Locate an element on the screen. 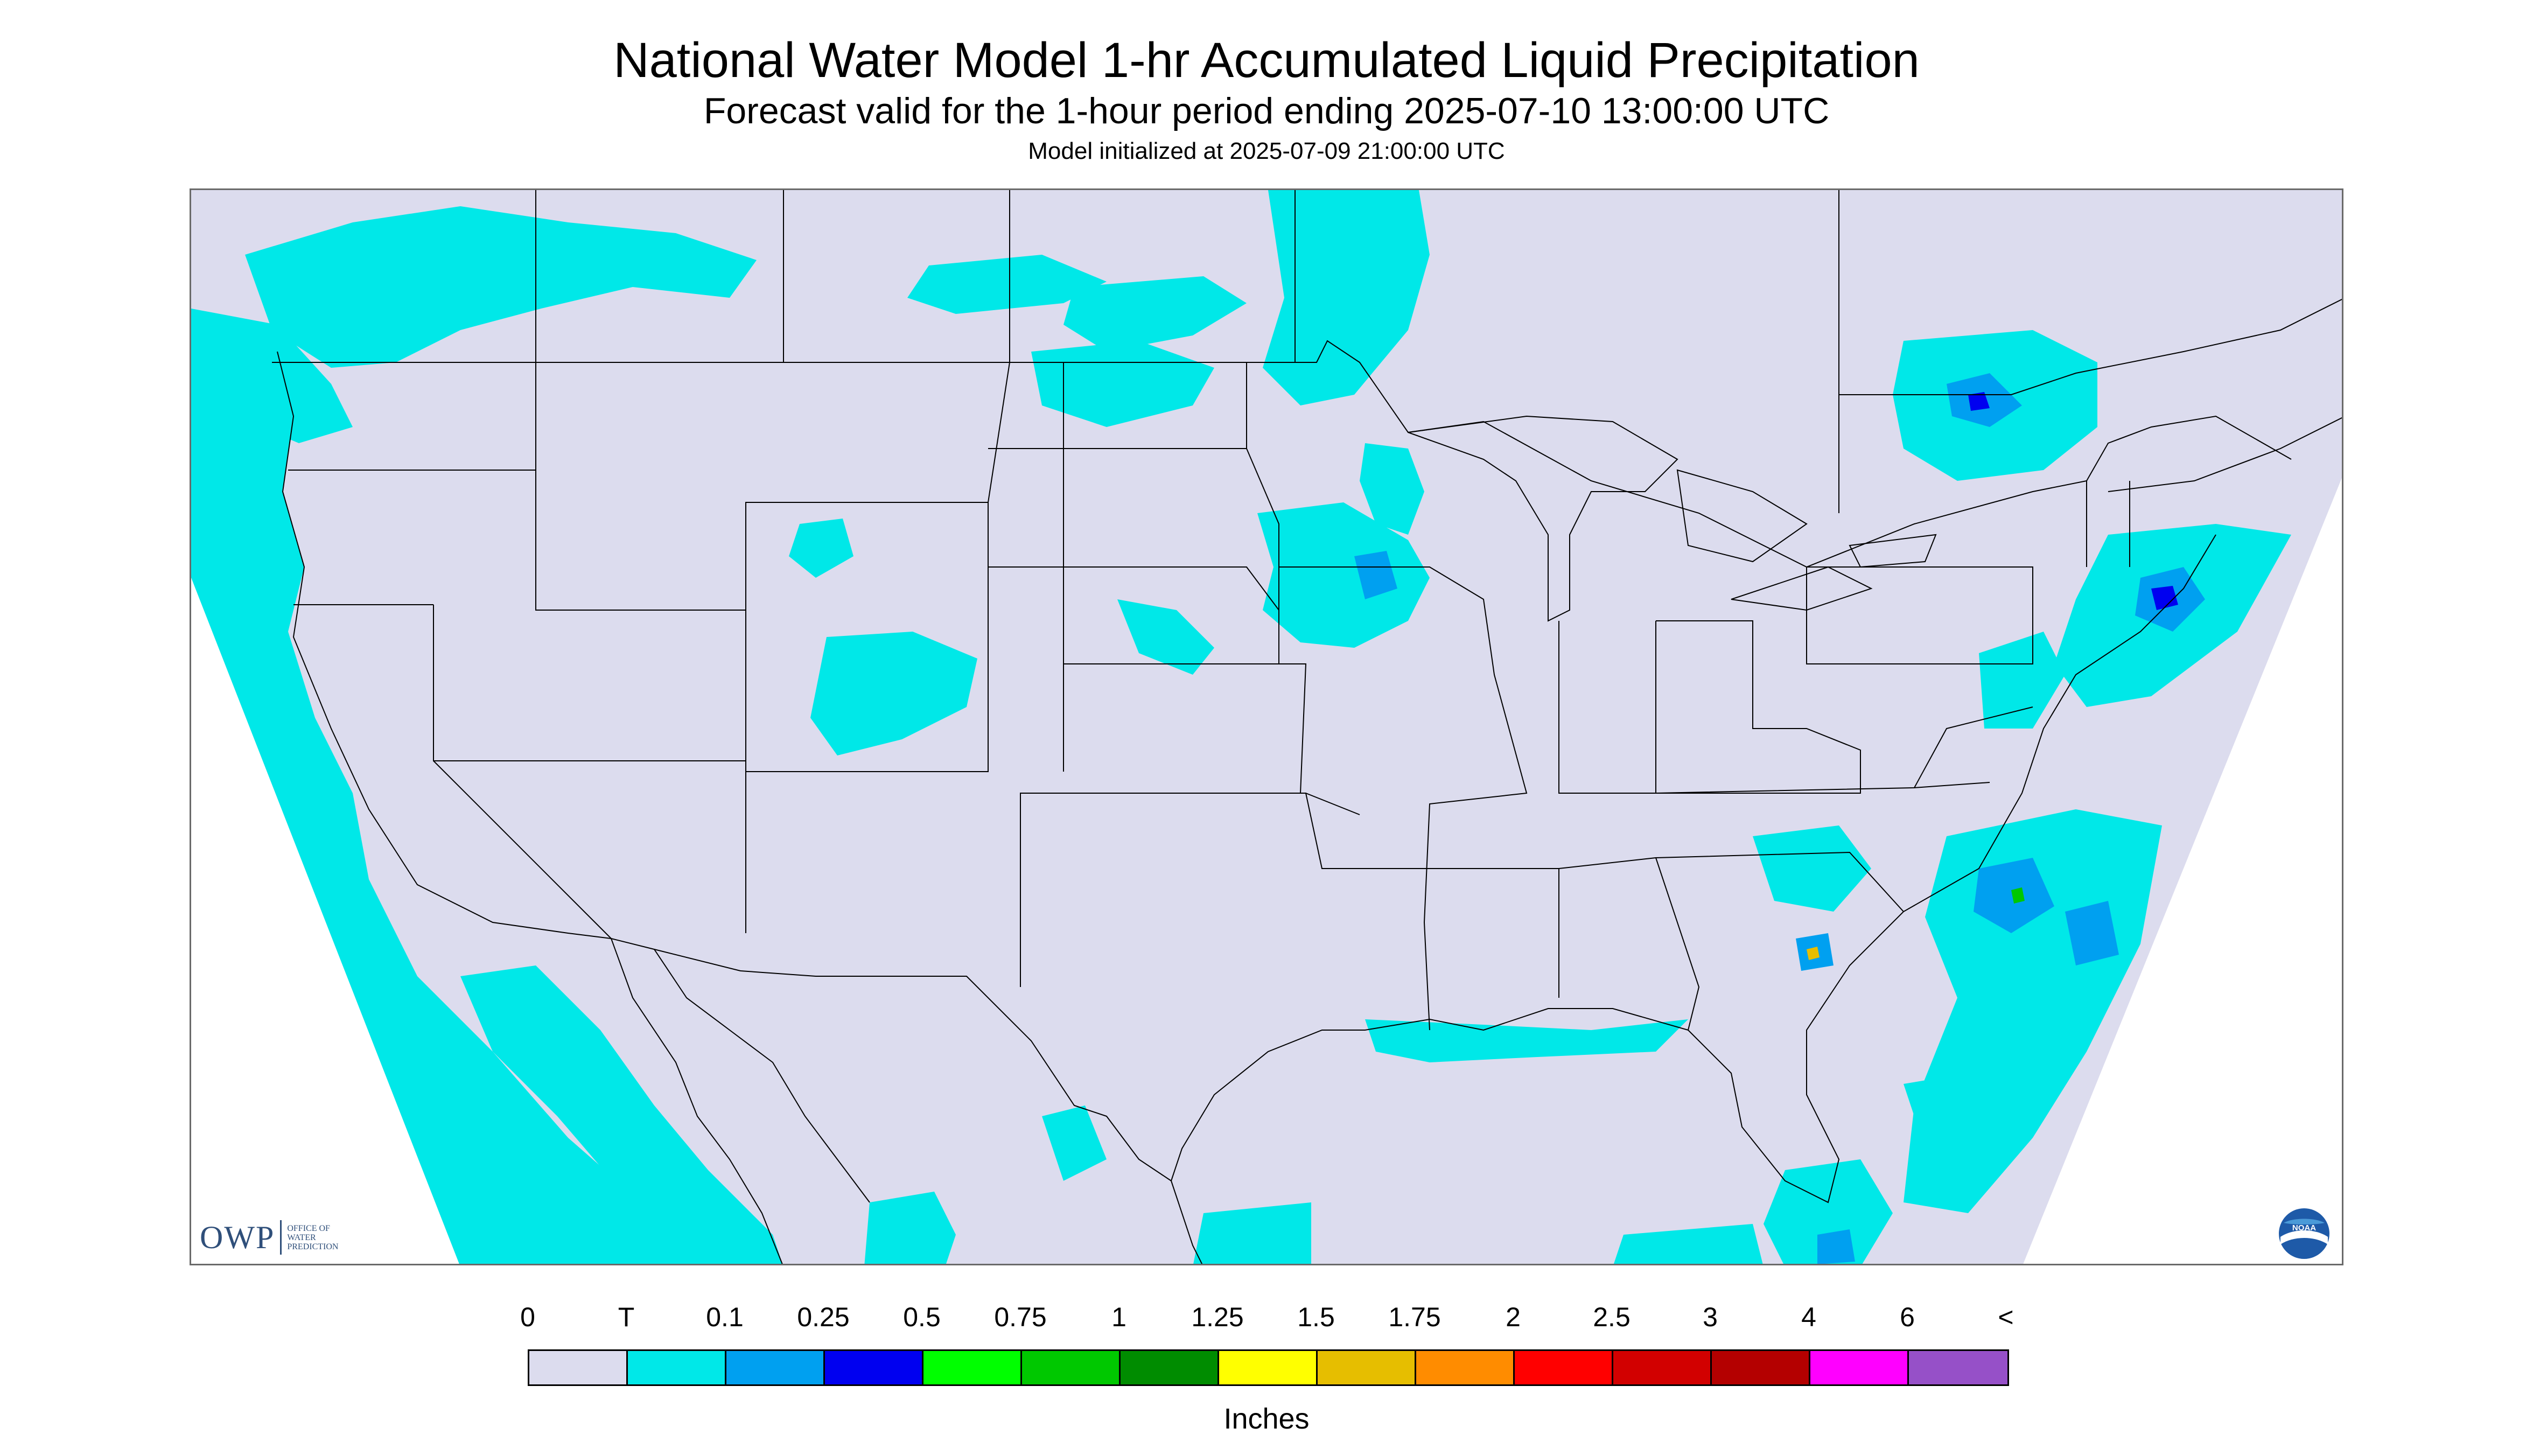 Image resolution: width=2533 pixels, height=1456 pixels. precip-wyoming is located at coordinates (821, 548).